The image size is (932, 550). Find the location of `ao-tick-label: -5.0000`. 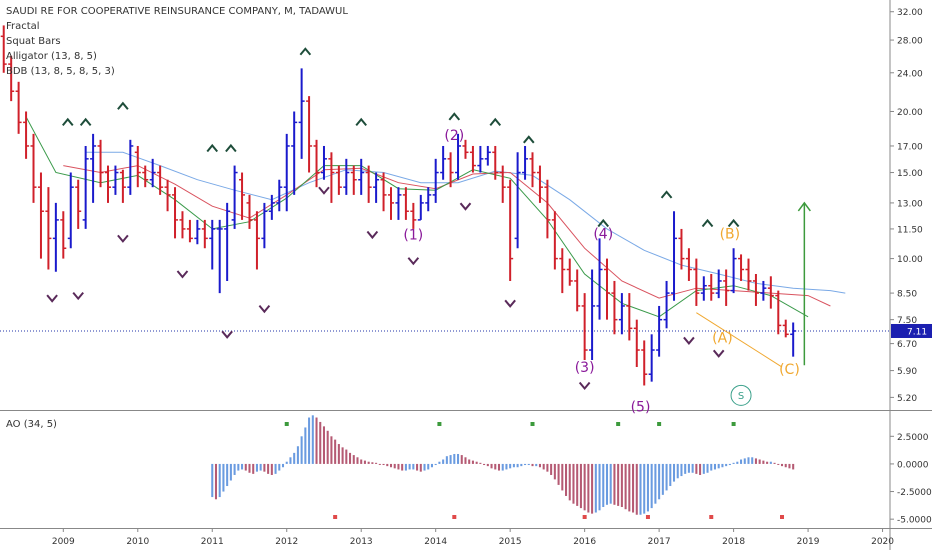

ao-tick-label: -5.0000 is located at coordinates (914, 521).